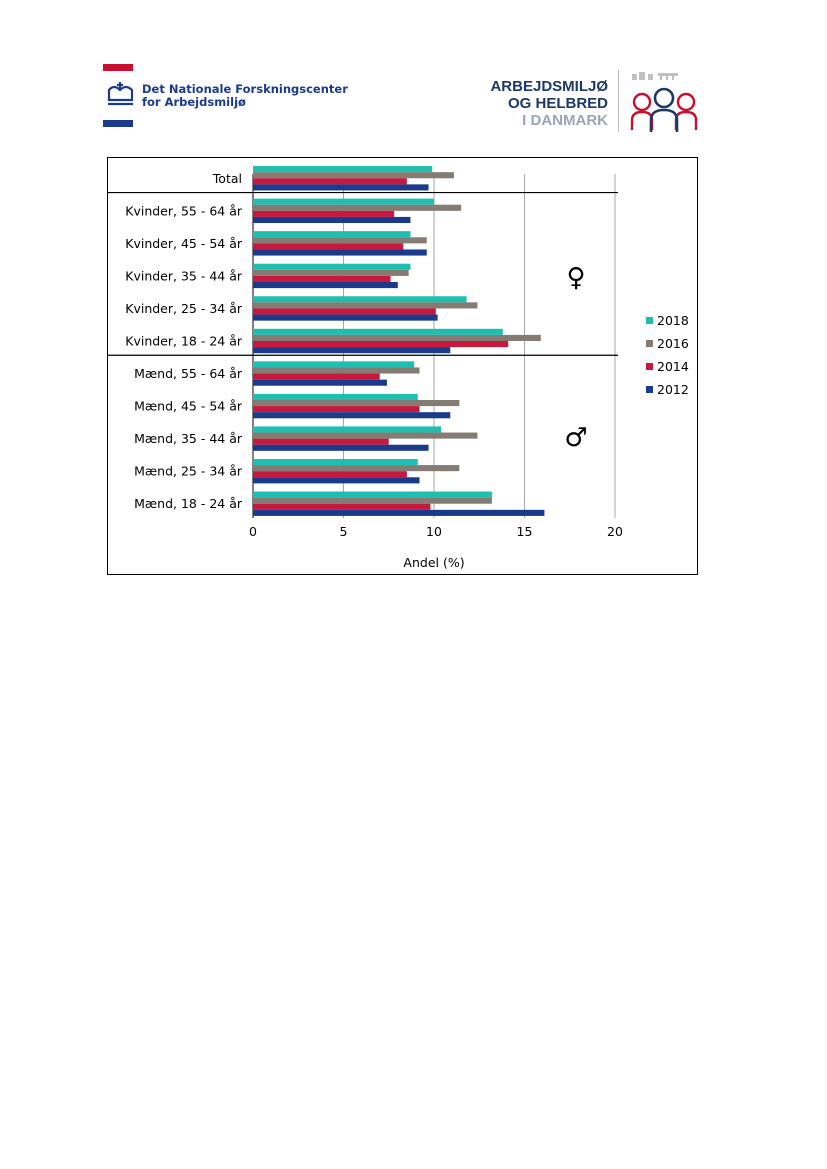 The image size is (827, 1169). I want to click on category-label: Kvinder, 55 - 64 år, so click(184, 210).